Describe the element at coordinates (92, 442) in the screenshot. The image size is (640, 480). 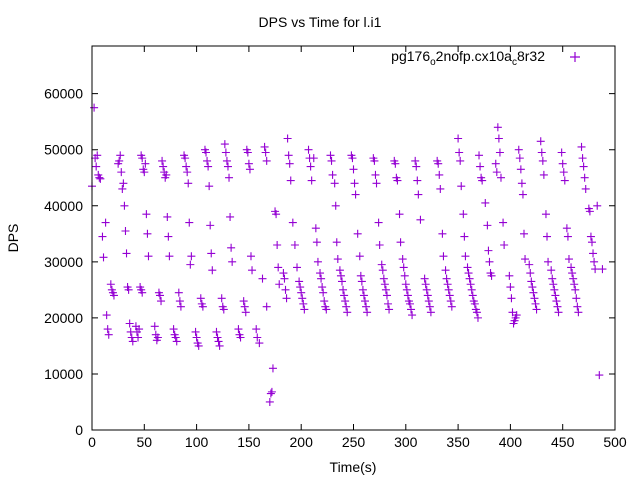
I see `x-tick-label: 0` at that location.